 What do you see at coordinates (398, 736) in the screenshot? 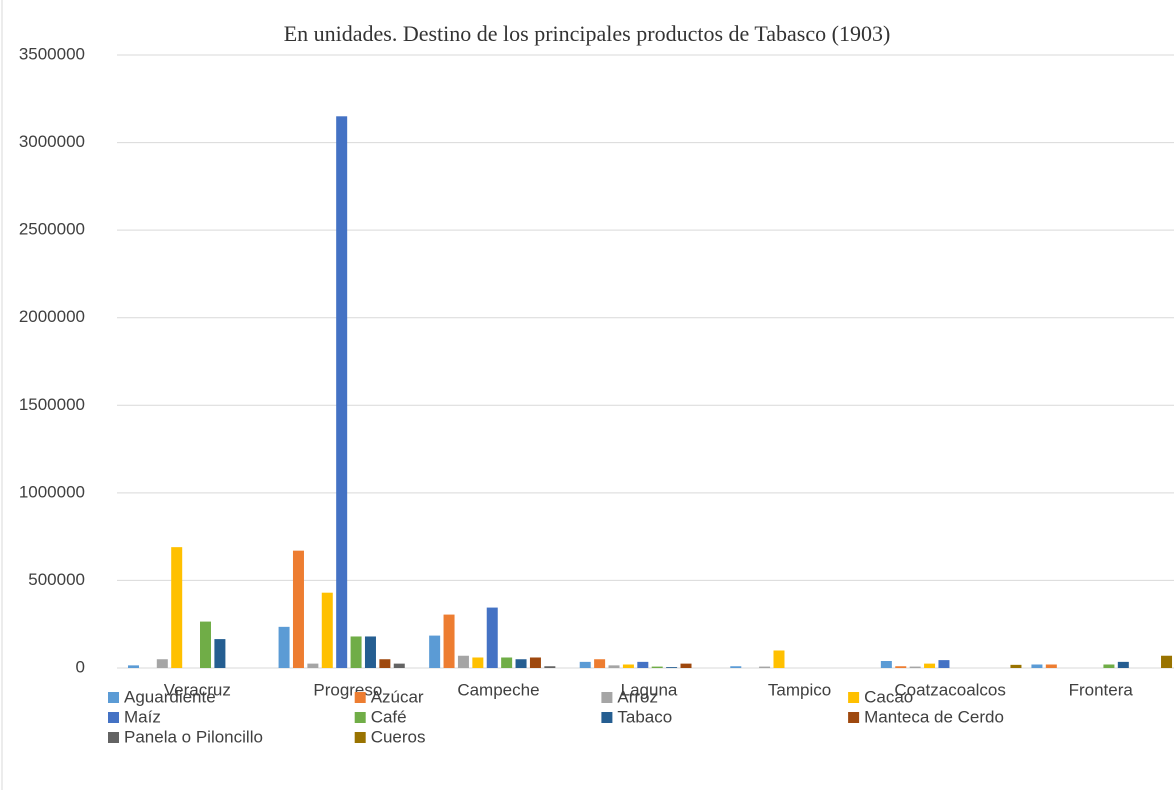
I see `legend-label: Cueros` at bounding box center [398, 736].